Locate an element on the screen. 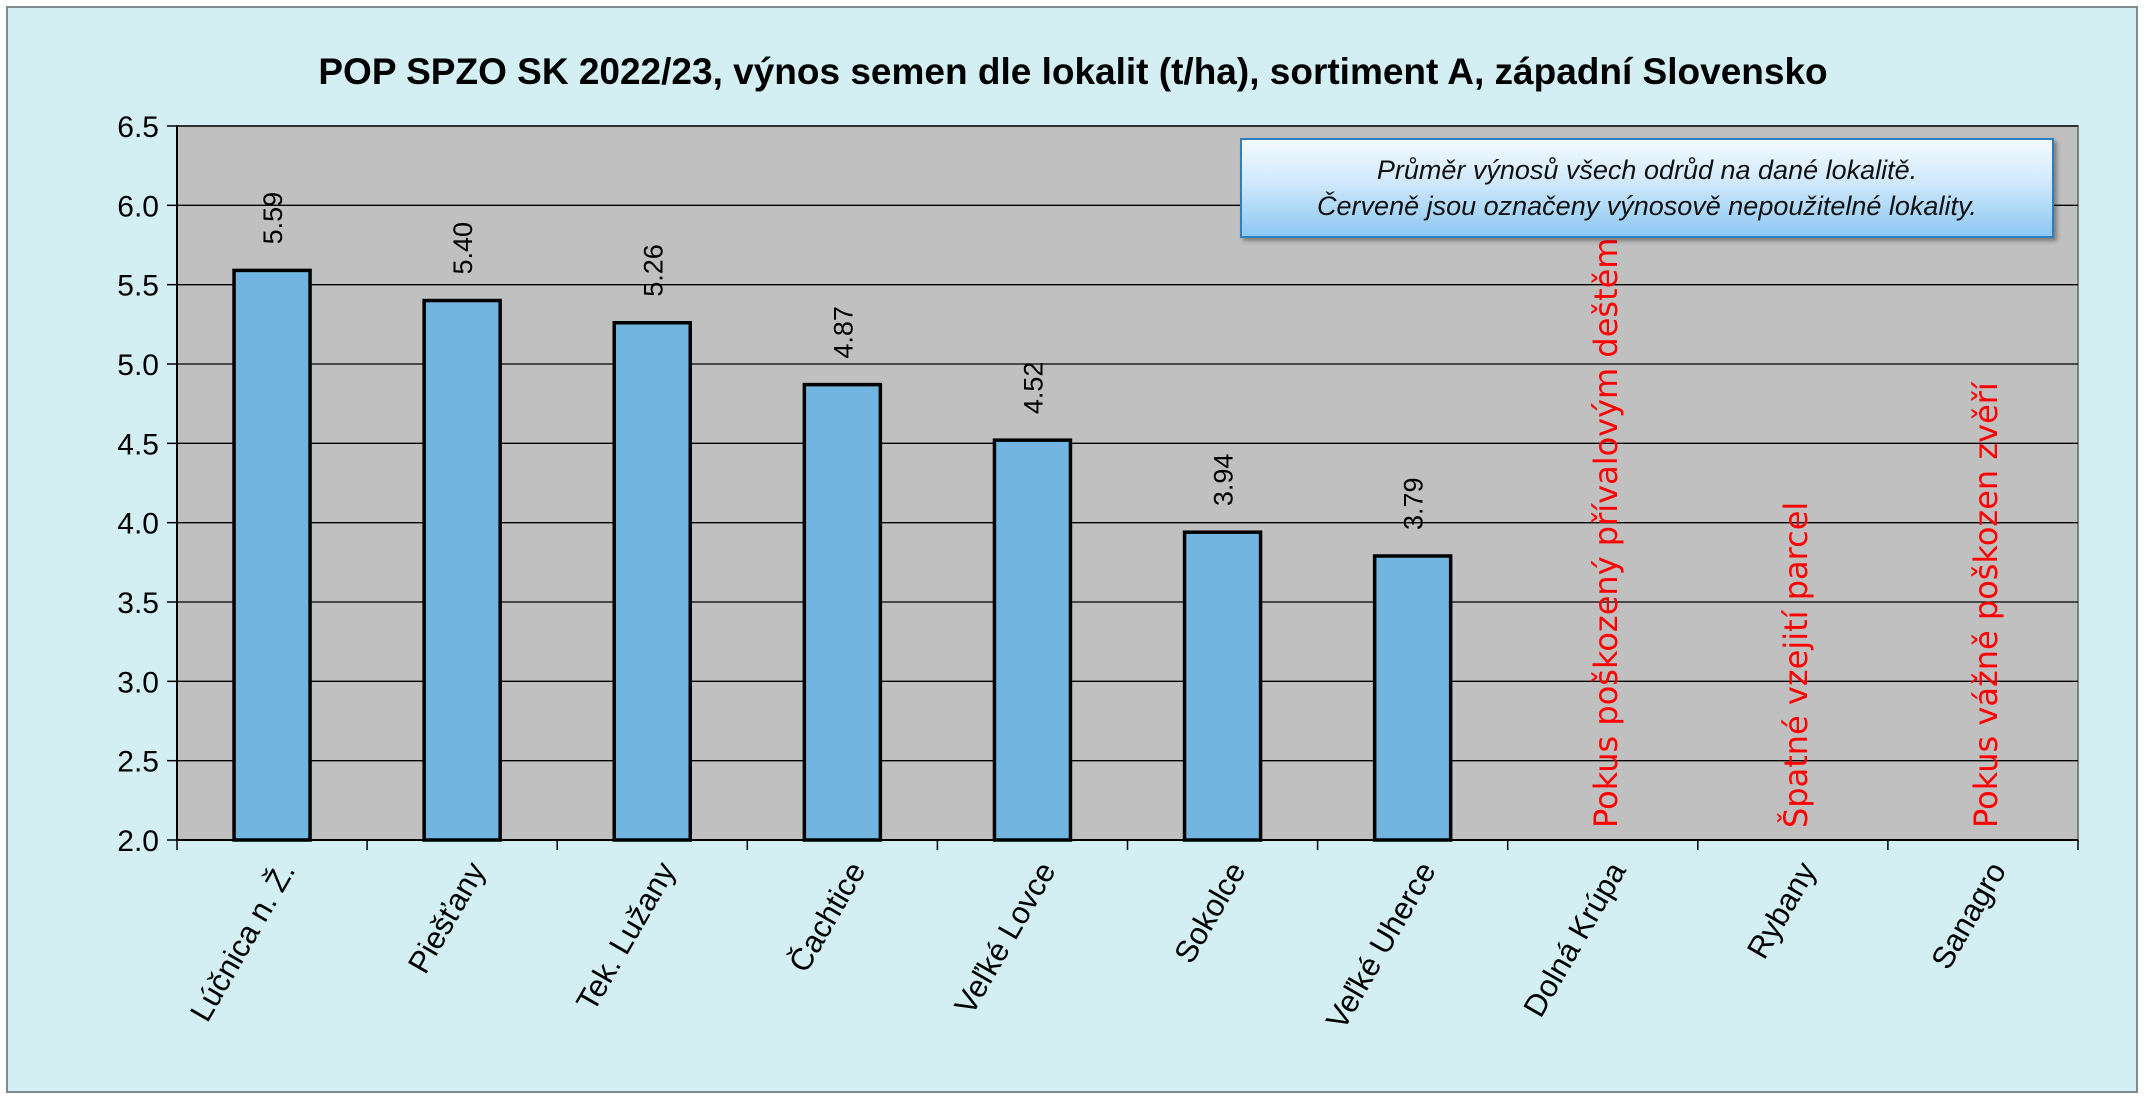 The height and width of the screenshot is (1101, 2146). bar-value-label: 3.94 is located at coordinates (1224, 480).